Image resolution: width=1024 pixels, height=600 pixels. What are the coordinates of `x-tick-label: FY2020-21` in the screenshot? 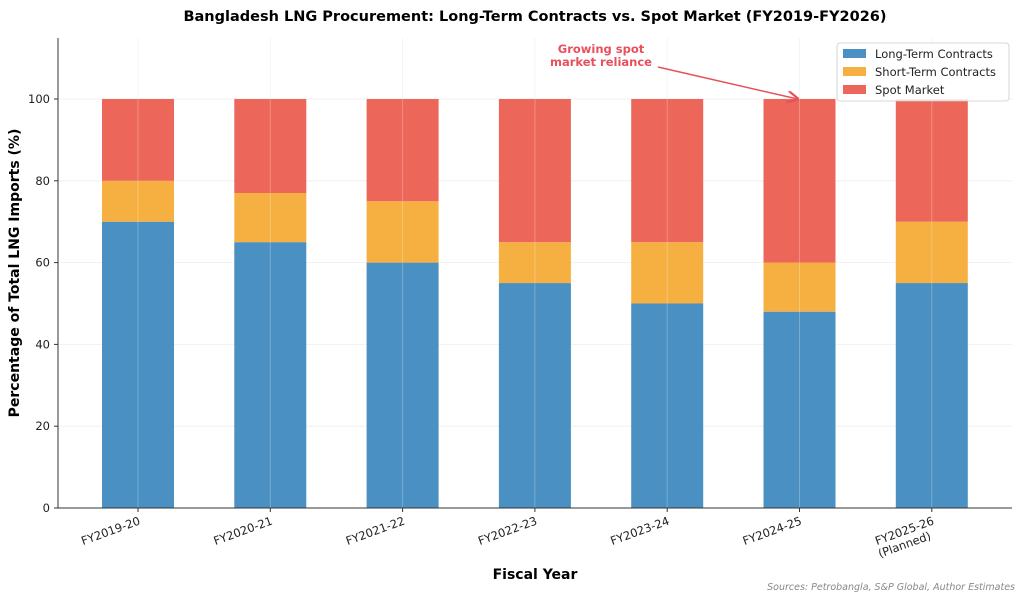 It's located at (243, 531).